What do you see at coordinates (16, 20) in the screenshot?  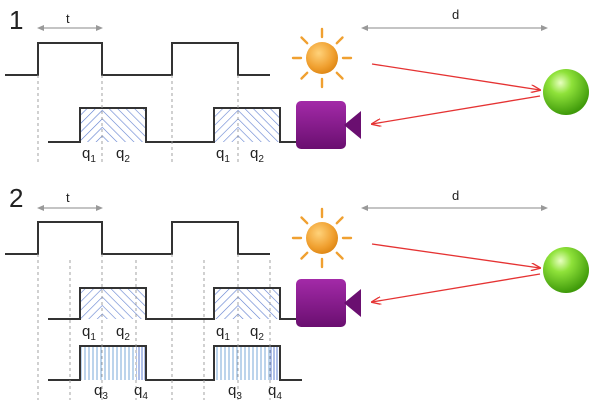 I see `panel-number: 1` at bounding box center [16, 20].